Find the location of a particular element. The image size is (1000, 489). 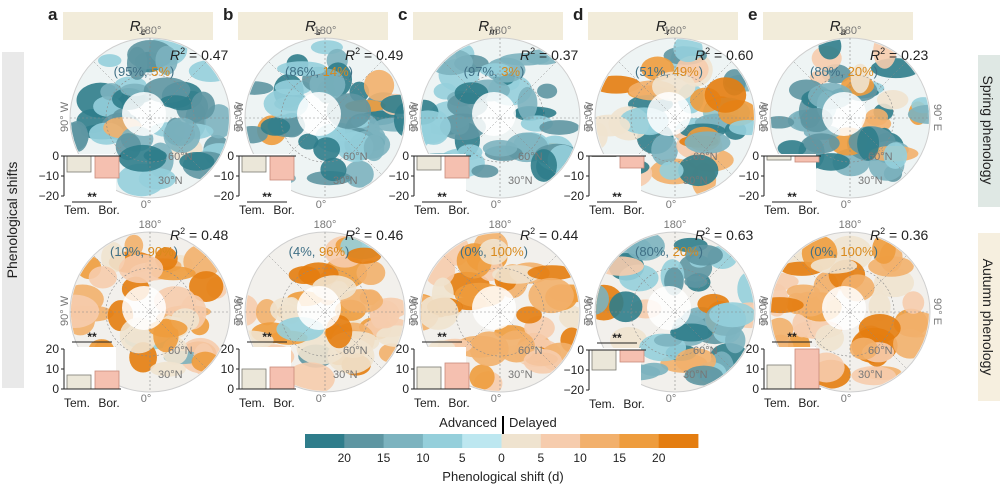

pct-label: (51%, 49%) is located at coordinates (669, 71).